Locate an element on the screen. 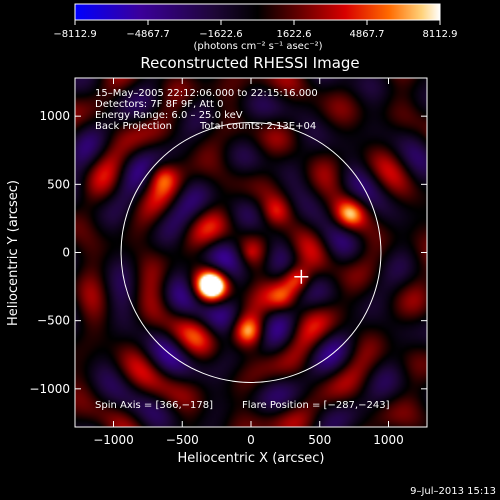  x-axis-label: Heliocentric X (arcsec) is located at coordinates (251, 458).